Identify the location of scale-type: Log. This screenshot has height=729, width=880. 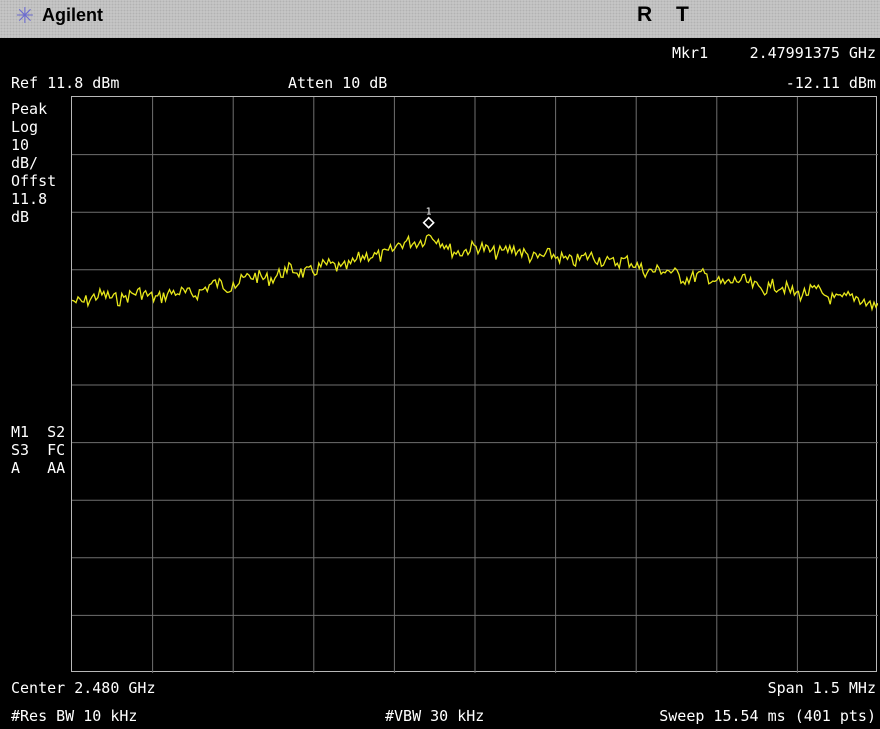
(25, 127).